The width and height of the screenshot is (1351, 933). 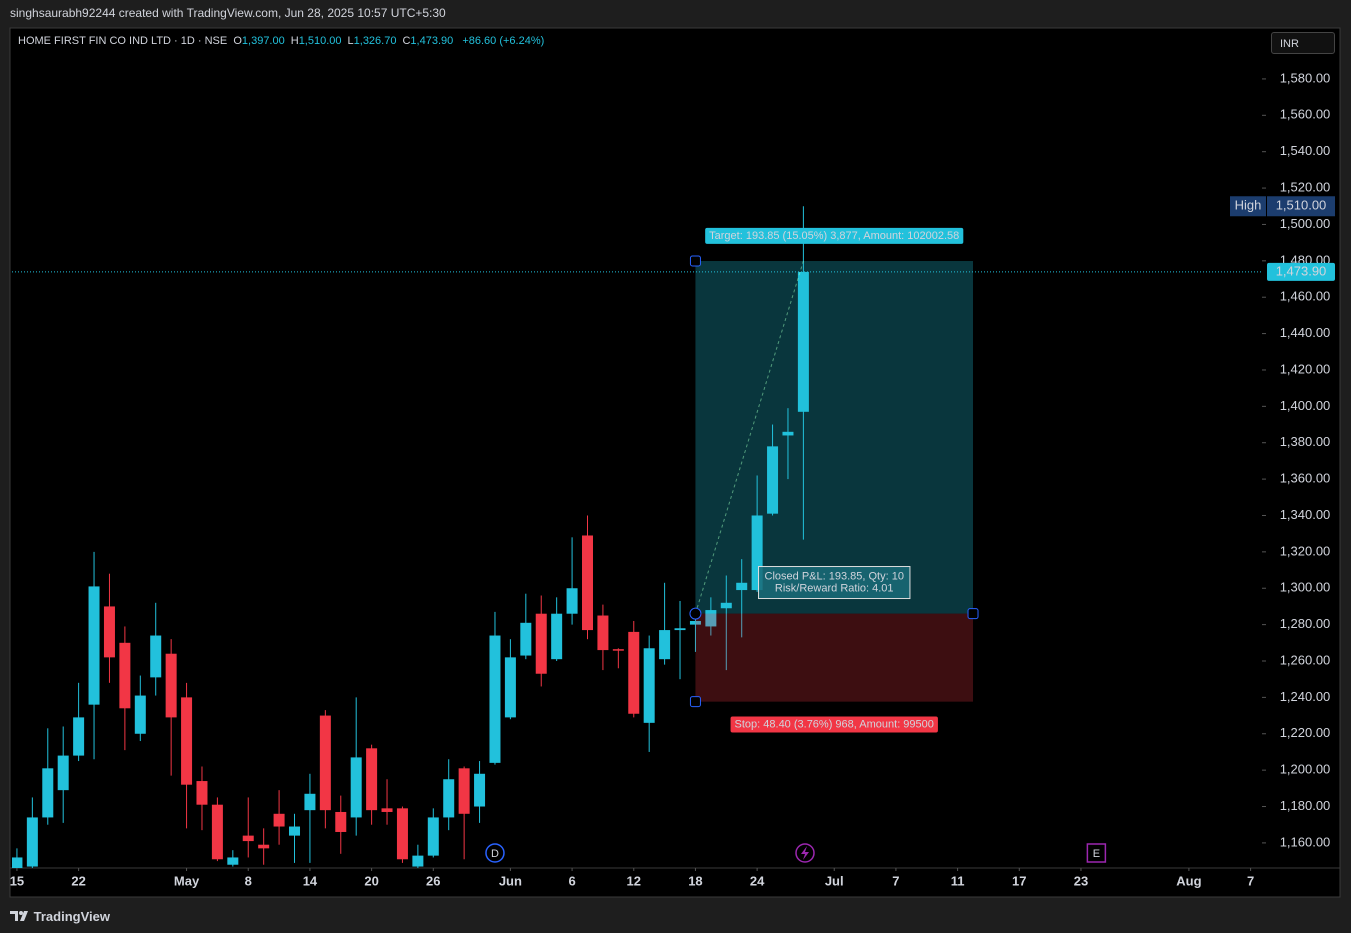 I want to click on high-value-box, so click(x=1301, y=206).